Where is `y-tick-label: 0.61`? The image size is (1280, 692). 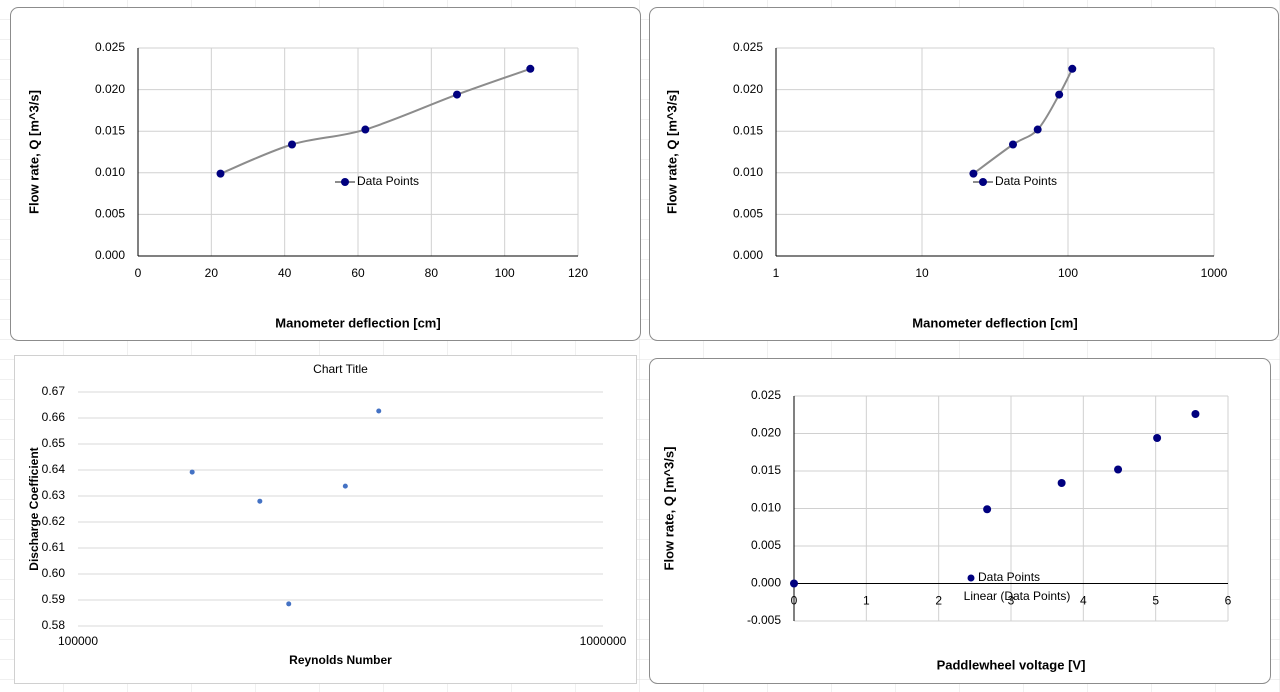
y-tick-label: 0.61 is located at coordinates (54, 547).